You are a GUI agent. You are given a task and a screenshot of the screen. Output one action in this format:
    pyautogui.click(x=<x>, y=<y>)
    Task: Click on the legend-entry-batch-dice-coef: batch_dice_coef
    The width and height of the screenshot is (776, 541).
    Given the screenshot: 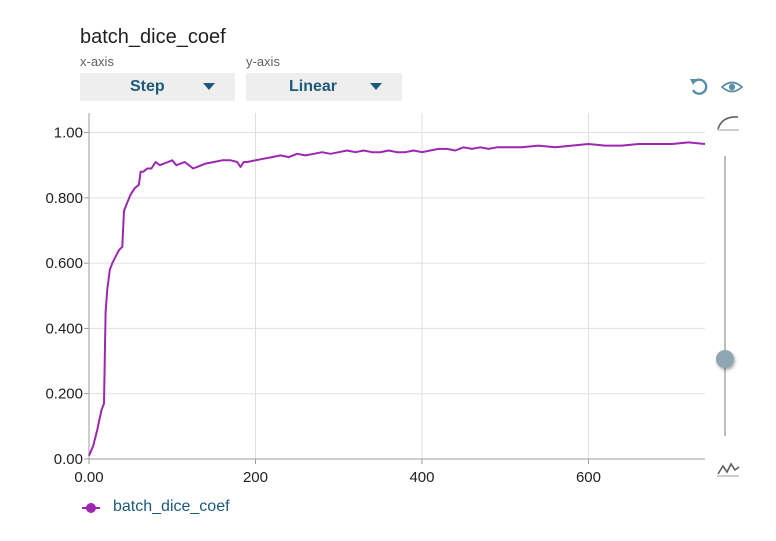 What is the action you would take?
    pyautogui.click(x=171, y=506)
    